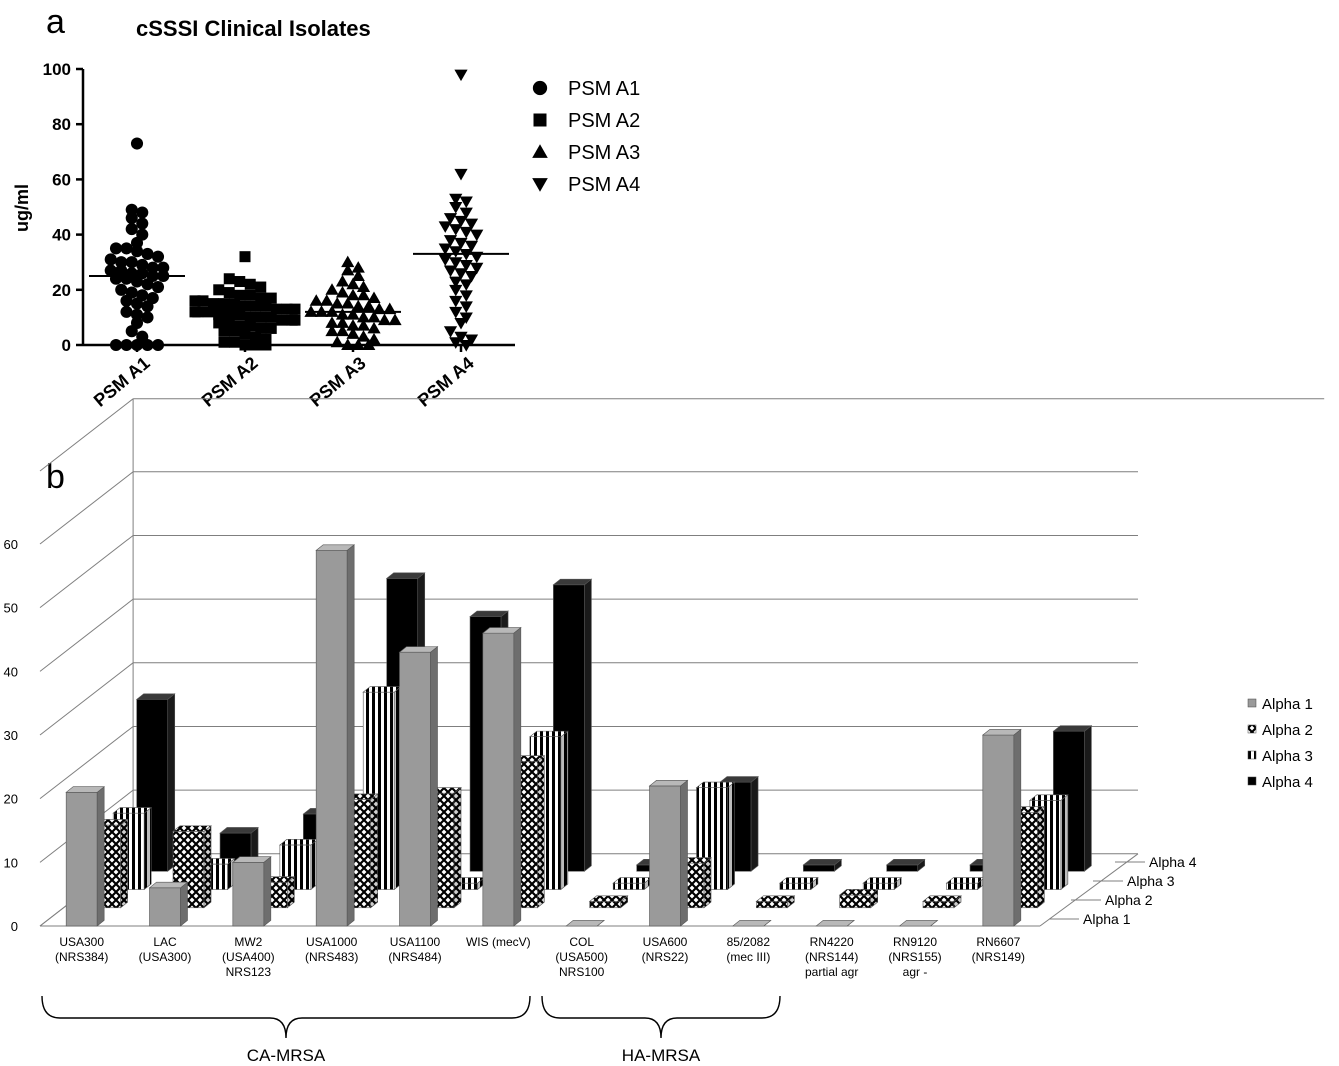 Image resolution: width=1339 pixels, height=1066 pixels. Describe the element at coordinates (55, 22) in the screenshot. I see `panel-a-letter: a` at that location.